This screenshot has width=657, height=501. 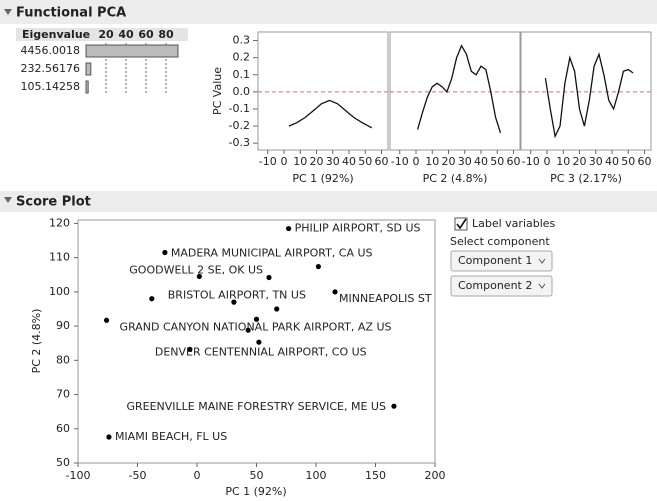 What do you see at coordinates (328, 201) in the screenshot?
I see `header-bar` at bounding box center [328, 201].